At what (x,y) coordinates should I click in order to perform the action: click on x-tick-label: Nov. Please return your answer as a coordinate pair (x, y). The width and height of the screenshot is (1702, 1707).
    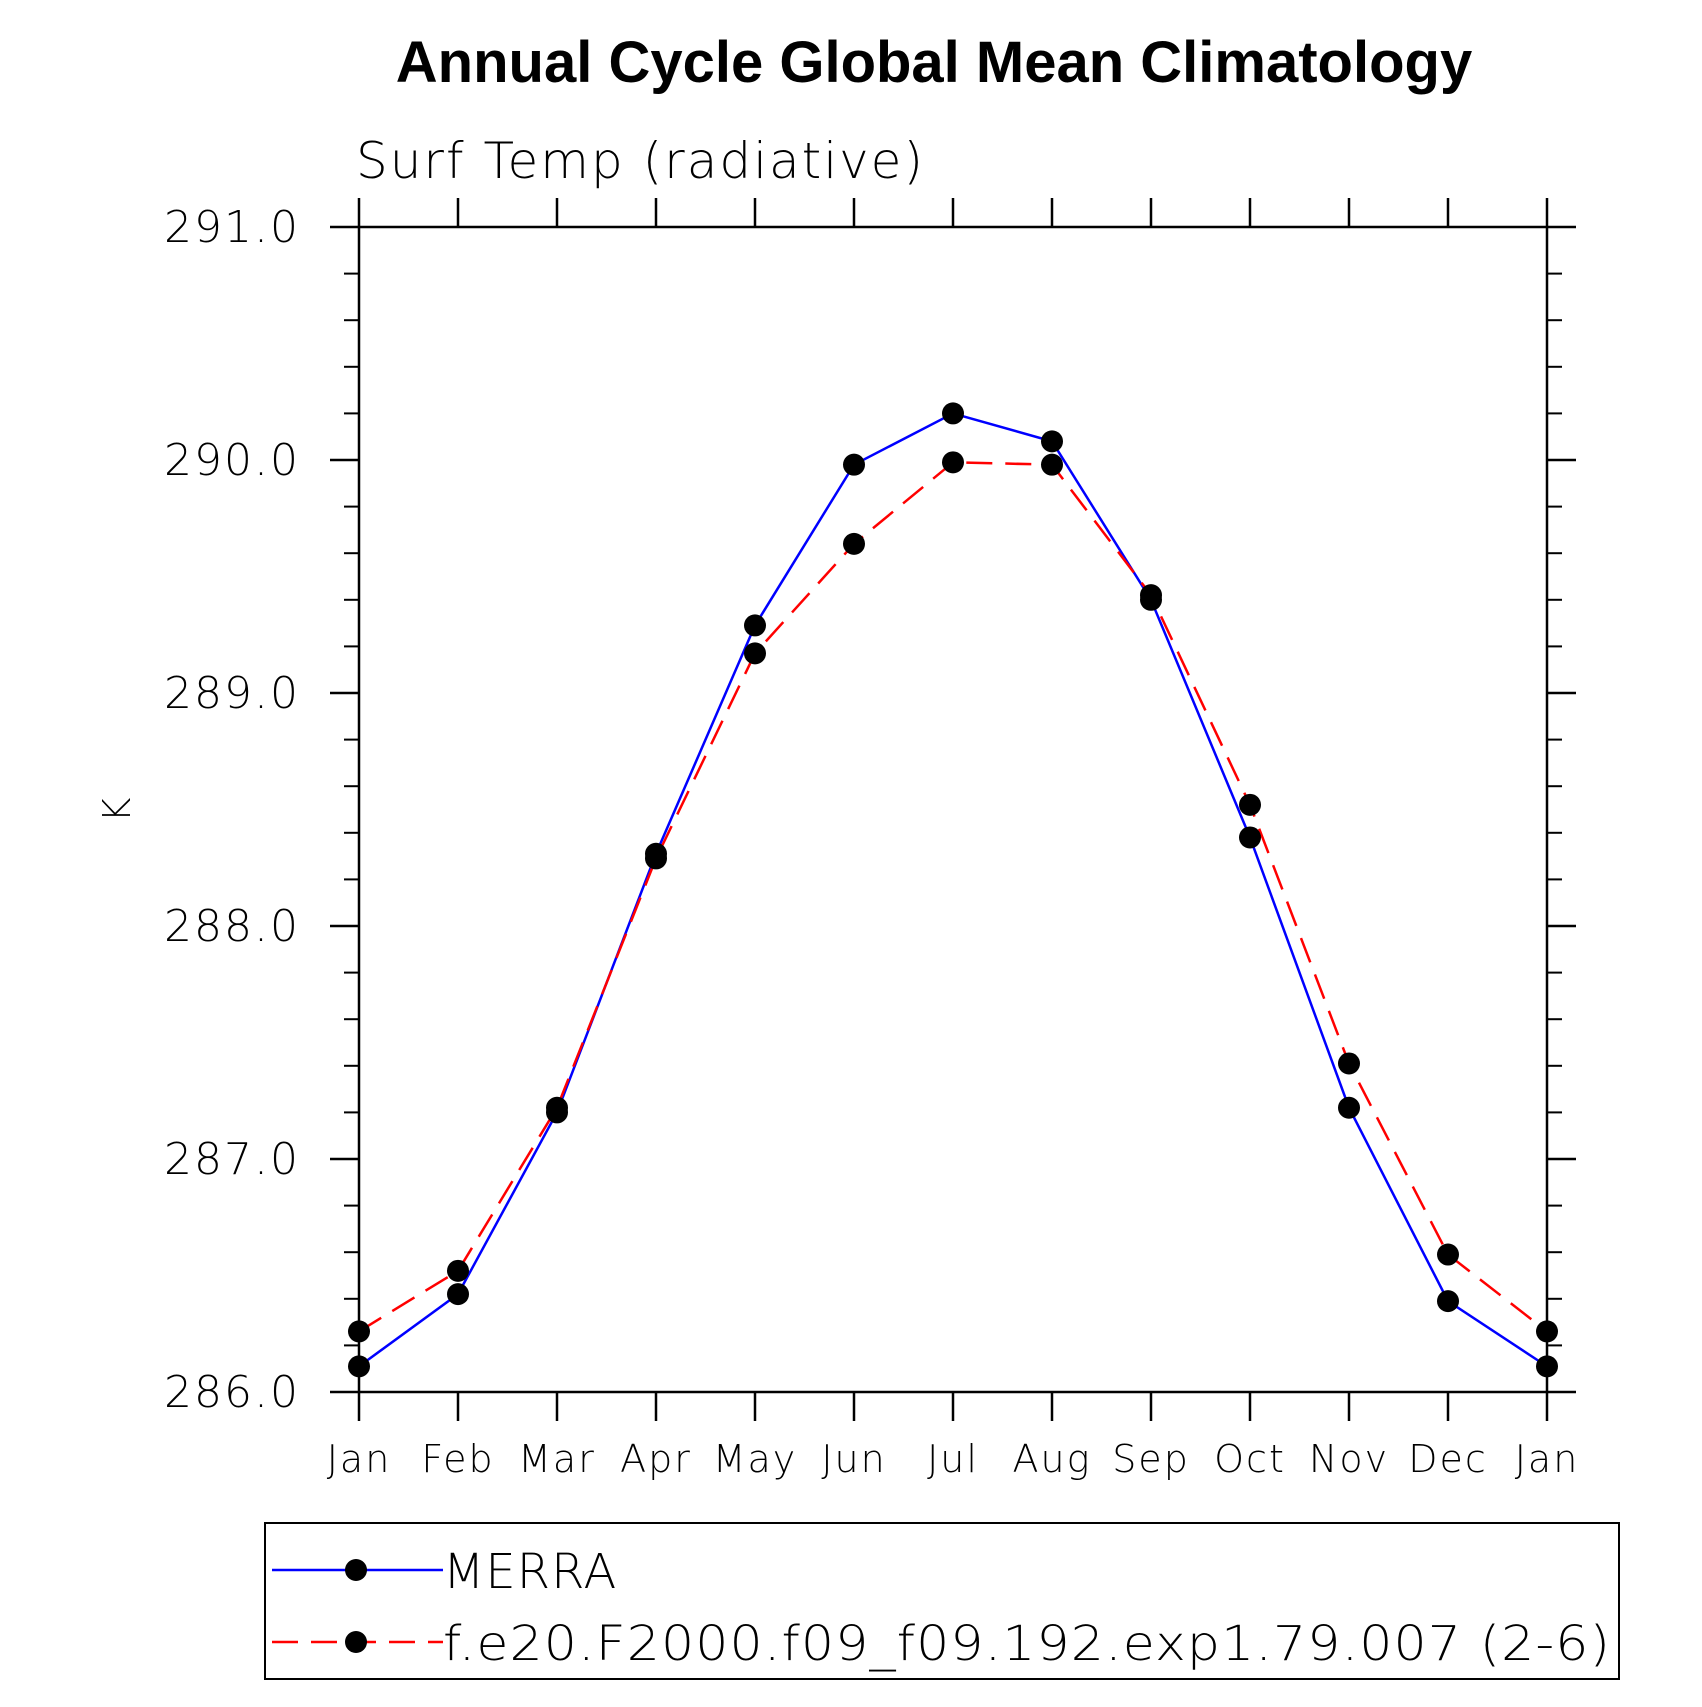
    Looking at the image, I should click on (1349, 1459).